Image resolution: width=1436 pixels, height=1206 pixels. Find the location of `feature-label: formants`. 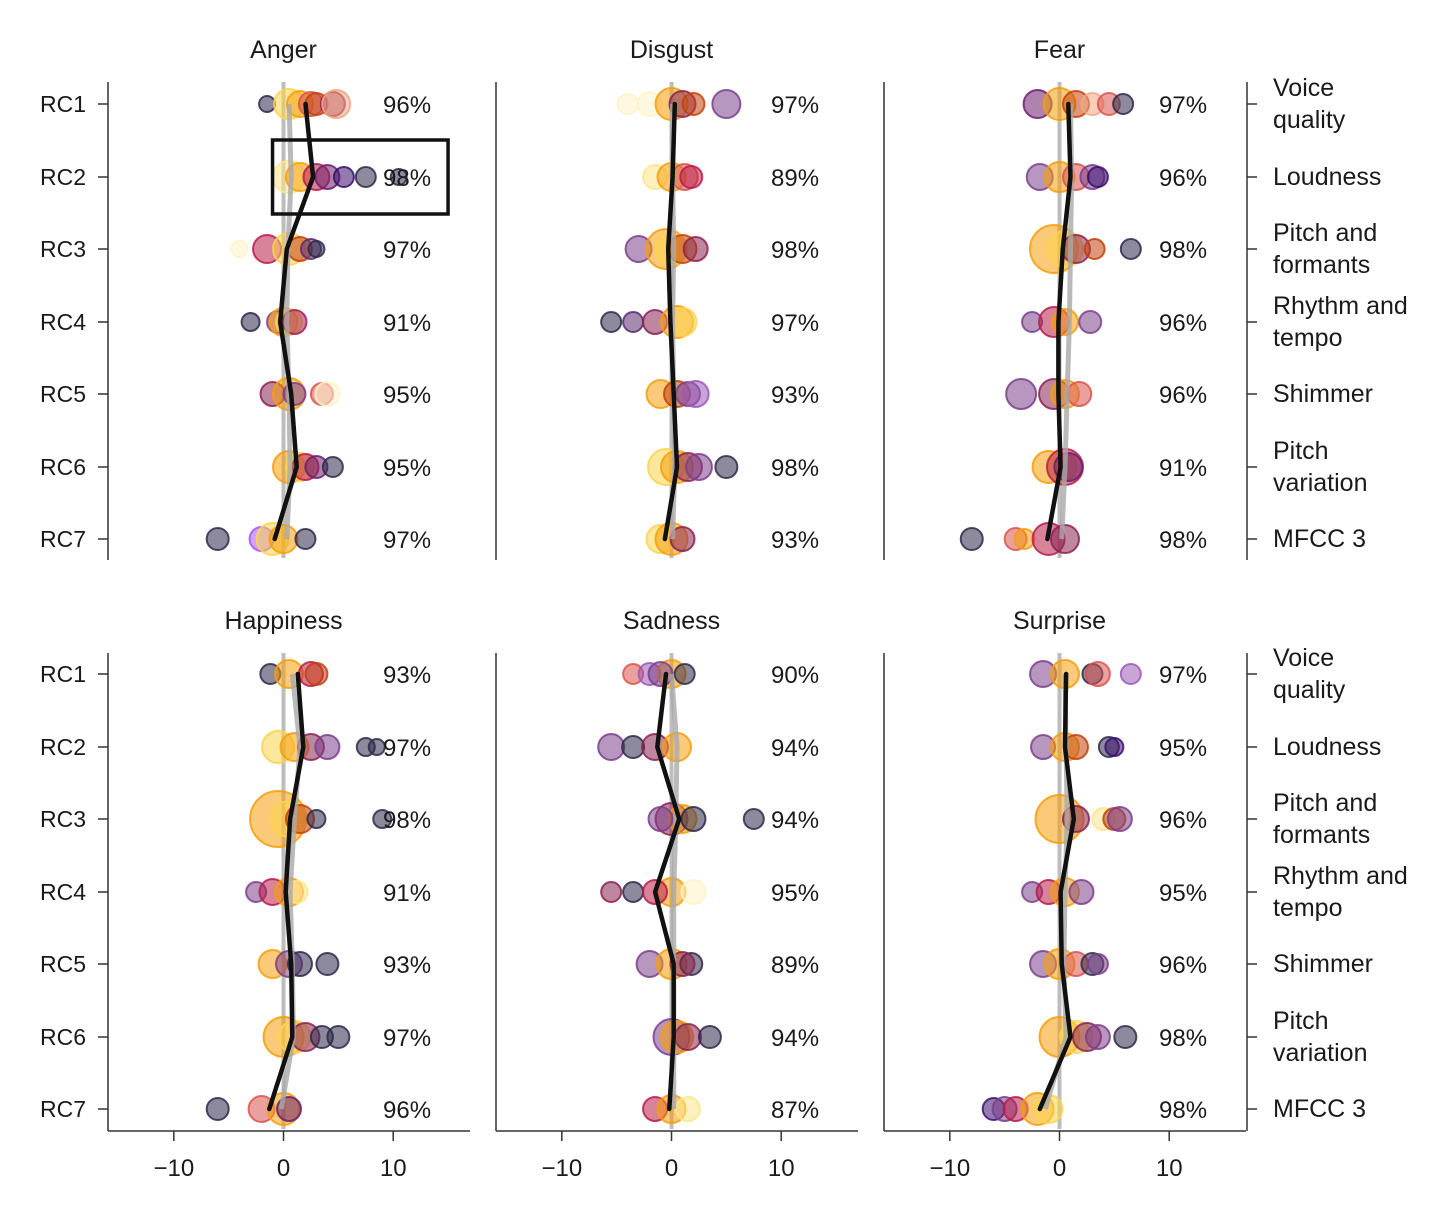

feature-label: formants is located at coordinates (1321, 835).